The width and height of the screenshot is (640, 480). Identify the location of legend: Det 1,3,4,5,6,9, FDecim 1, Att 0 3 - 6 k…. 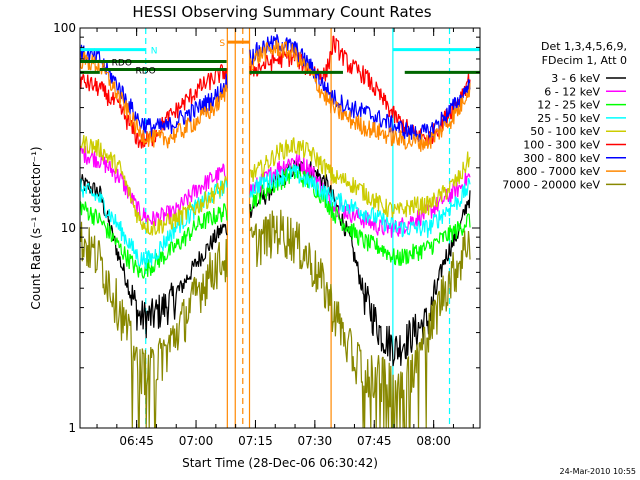
(564, 115).